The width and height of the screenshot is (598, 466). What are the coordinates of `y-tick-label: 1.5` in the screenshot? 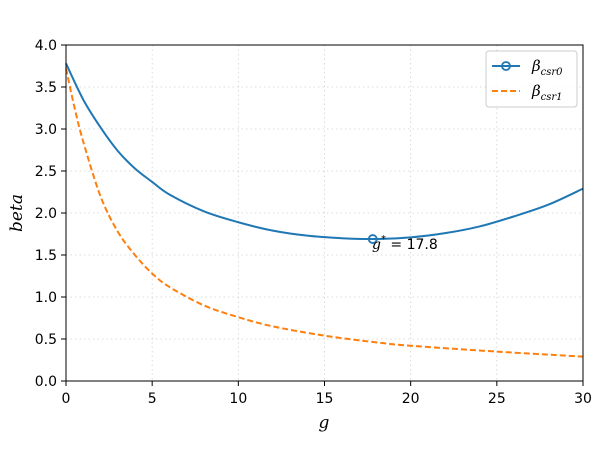 It's located at (46, 256).